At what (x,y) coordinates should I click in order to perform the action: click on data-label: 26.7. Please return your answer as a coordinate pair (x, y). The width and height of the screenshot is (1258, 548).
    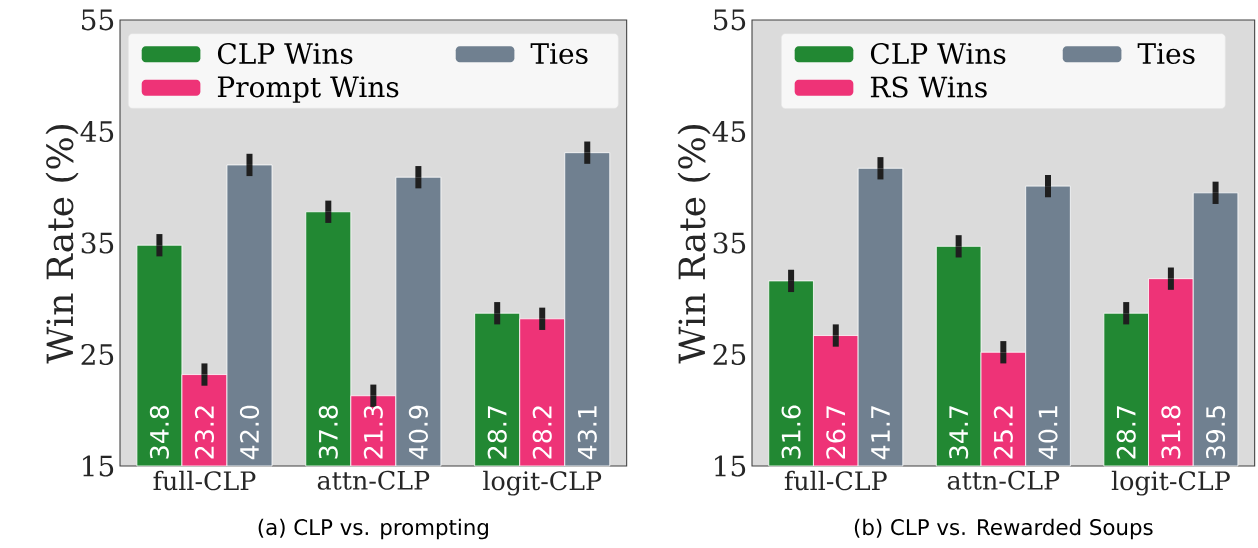
    Looking at the image, I should click on (836, 432).